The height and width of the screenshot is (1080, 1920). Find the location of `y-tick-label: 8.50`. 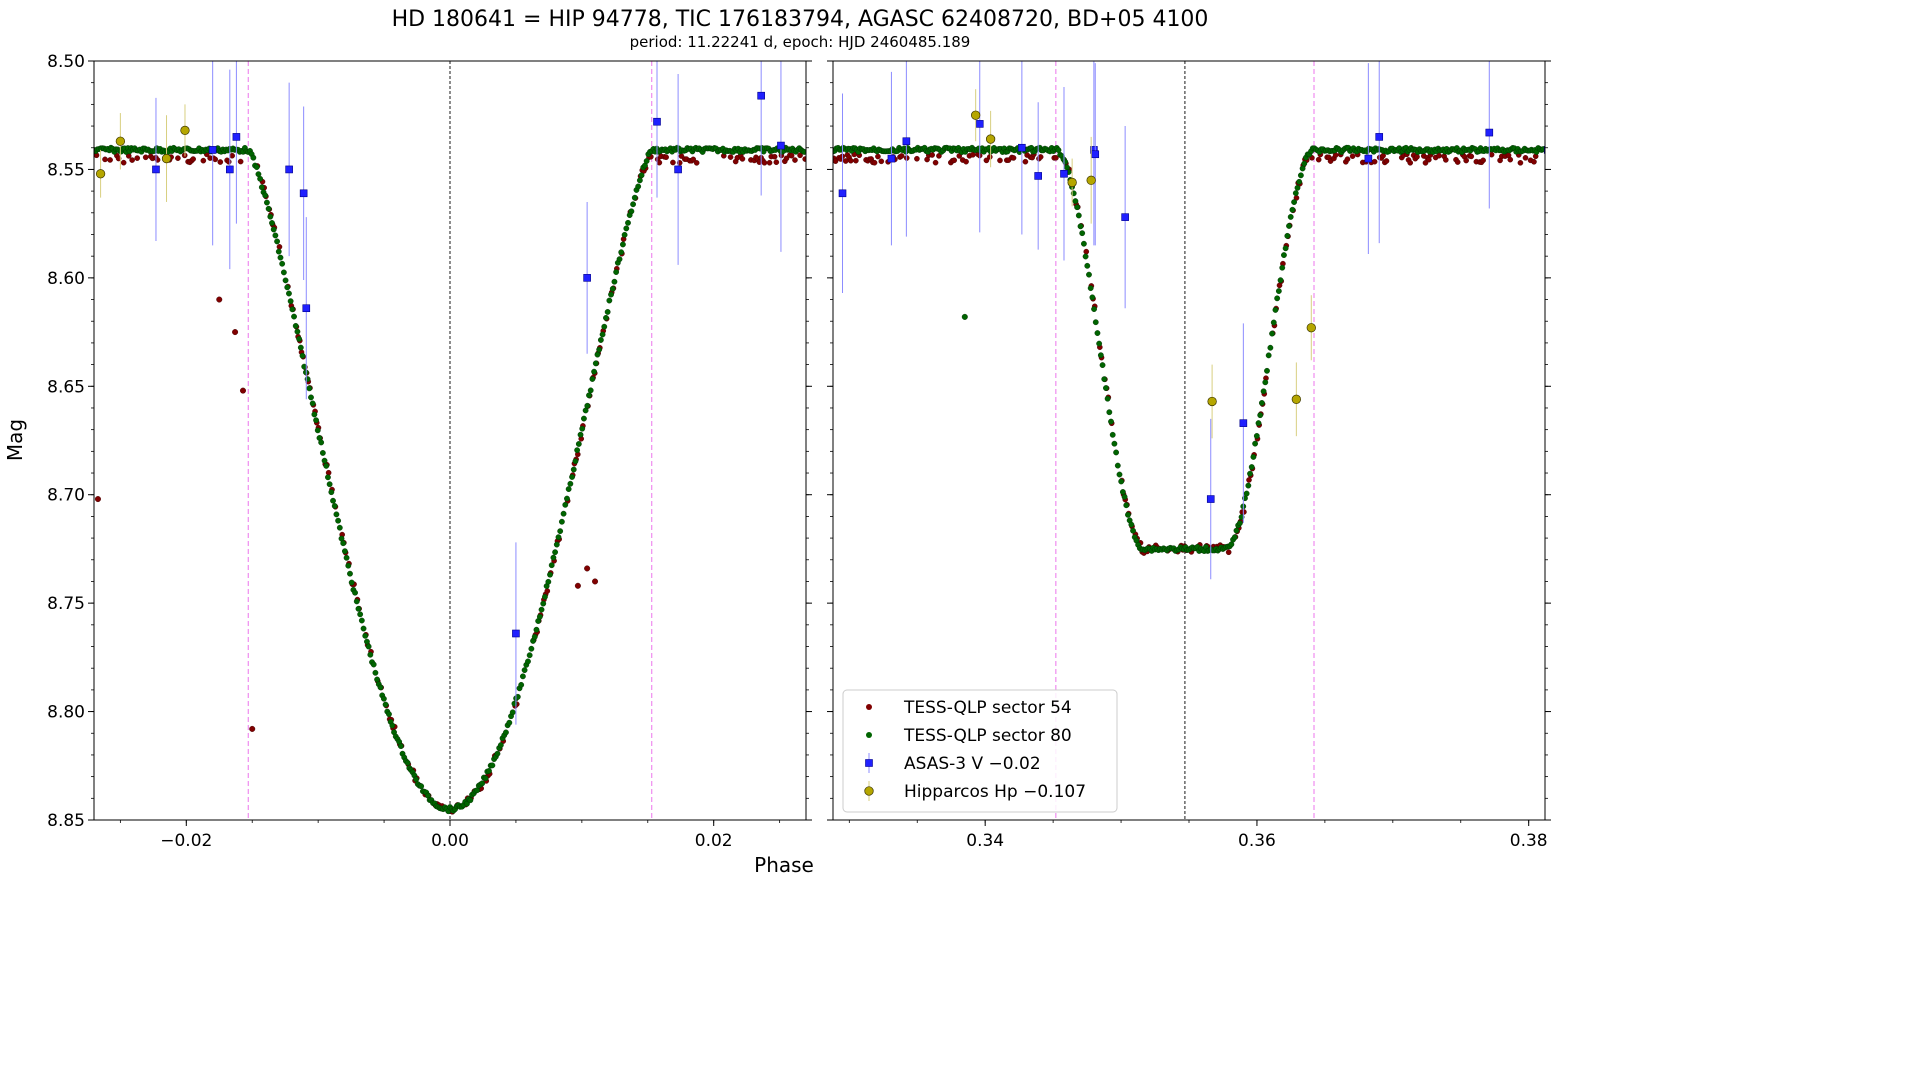

y-tick-label: 8.50 is located at coordinates (66, 62).